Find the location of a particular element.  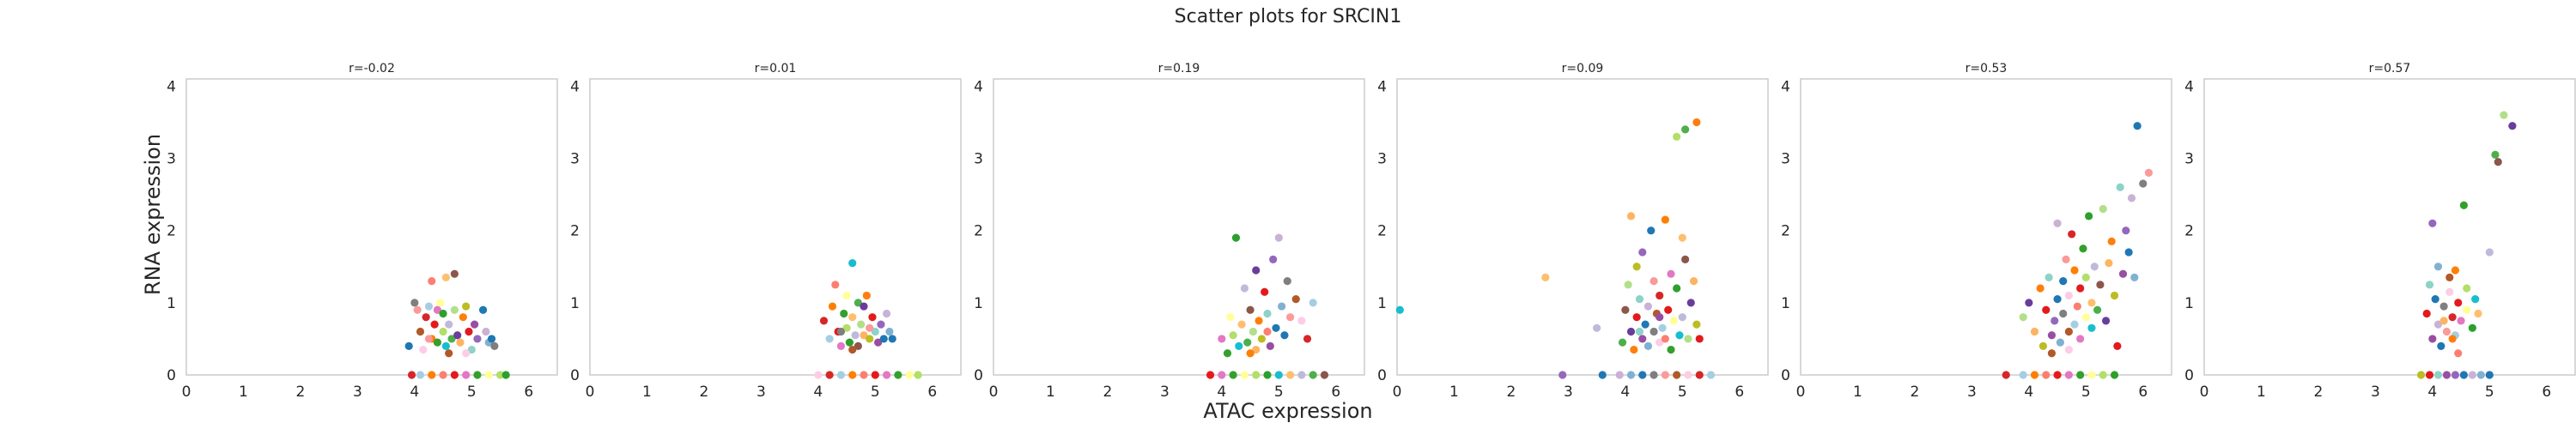

y-tick-label: 3 is located at coordinates (575, 159).